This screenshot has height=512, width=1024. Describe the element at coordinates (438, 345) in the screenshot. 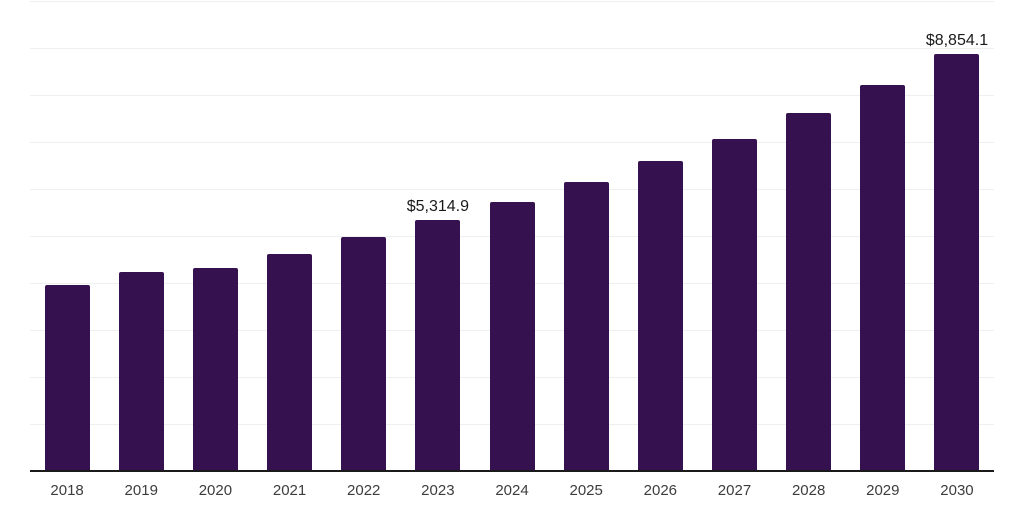

I see `bar-2023` at that location.